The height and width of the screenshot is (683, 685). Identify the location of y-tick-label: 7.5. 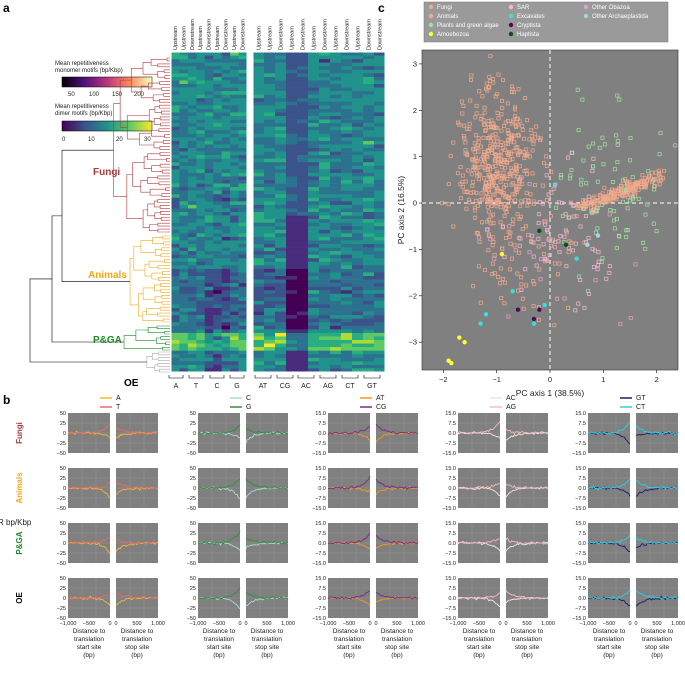
(582, 589).